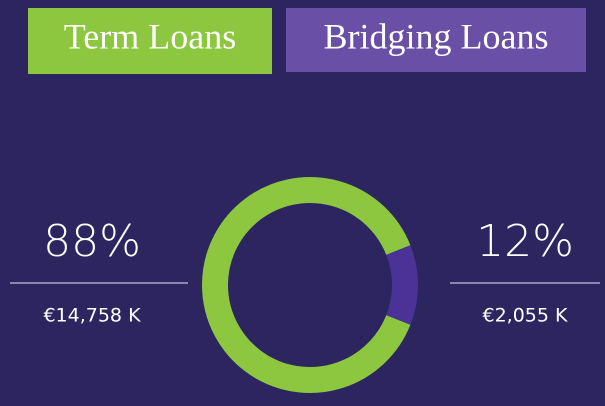  What do you see at coordinates (92, 241) in the screenshot?
I see `percent-label: 88%` at bounding box center [92, 241].